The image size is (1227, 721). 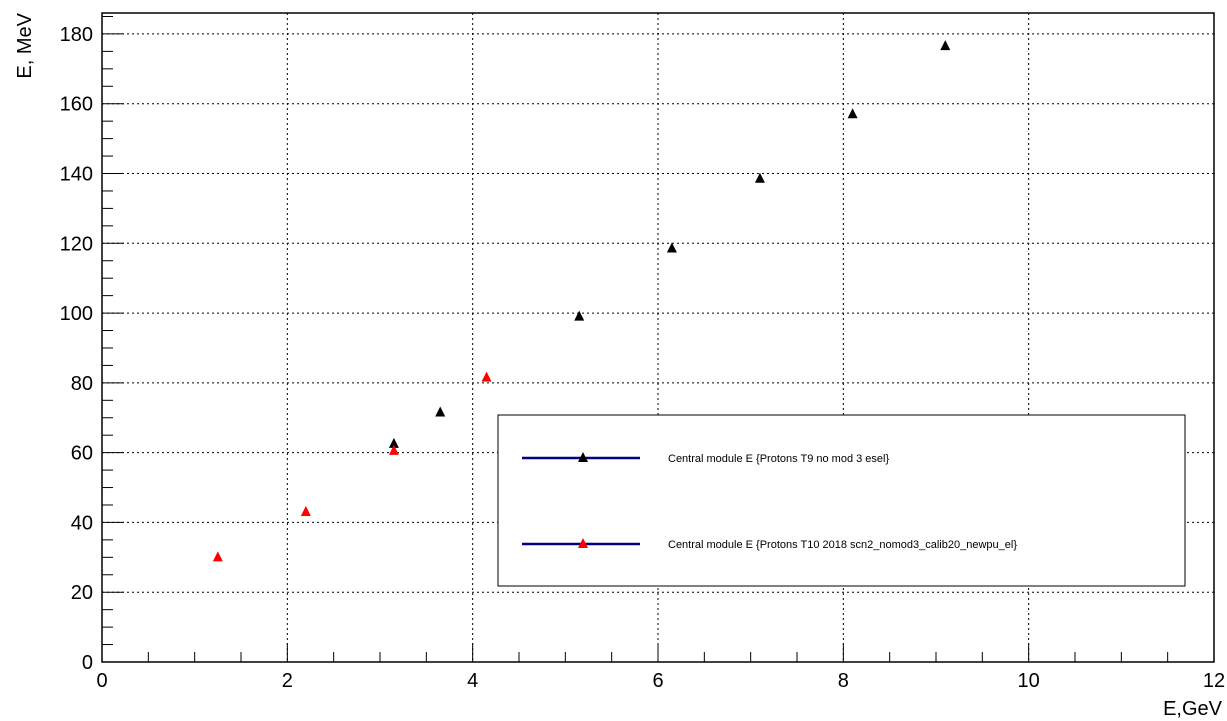 I want to click on x-tick-label: 10, so click(x=1029, y=681).